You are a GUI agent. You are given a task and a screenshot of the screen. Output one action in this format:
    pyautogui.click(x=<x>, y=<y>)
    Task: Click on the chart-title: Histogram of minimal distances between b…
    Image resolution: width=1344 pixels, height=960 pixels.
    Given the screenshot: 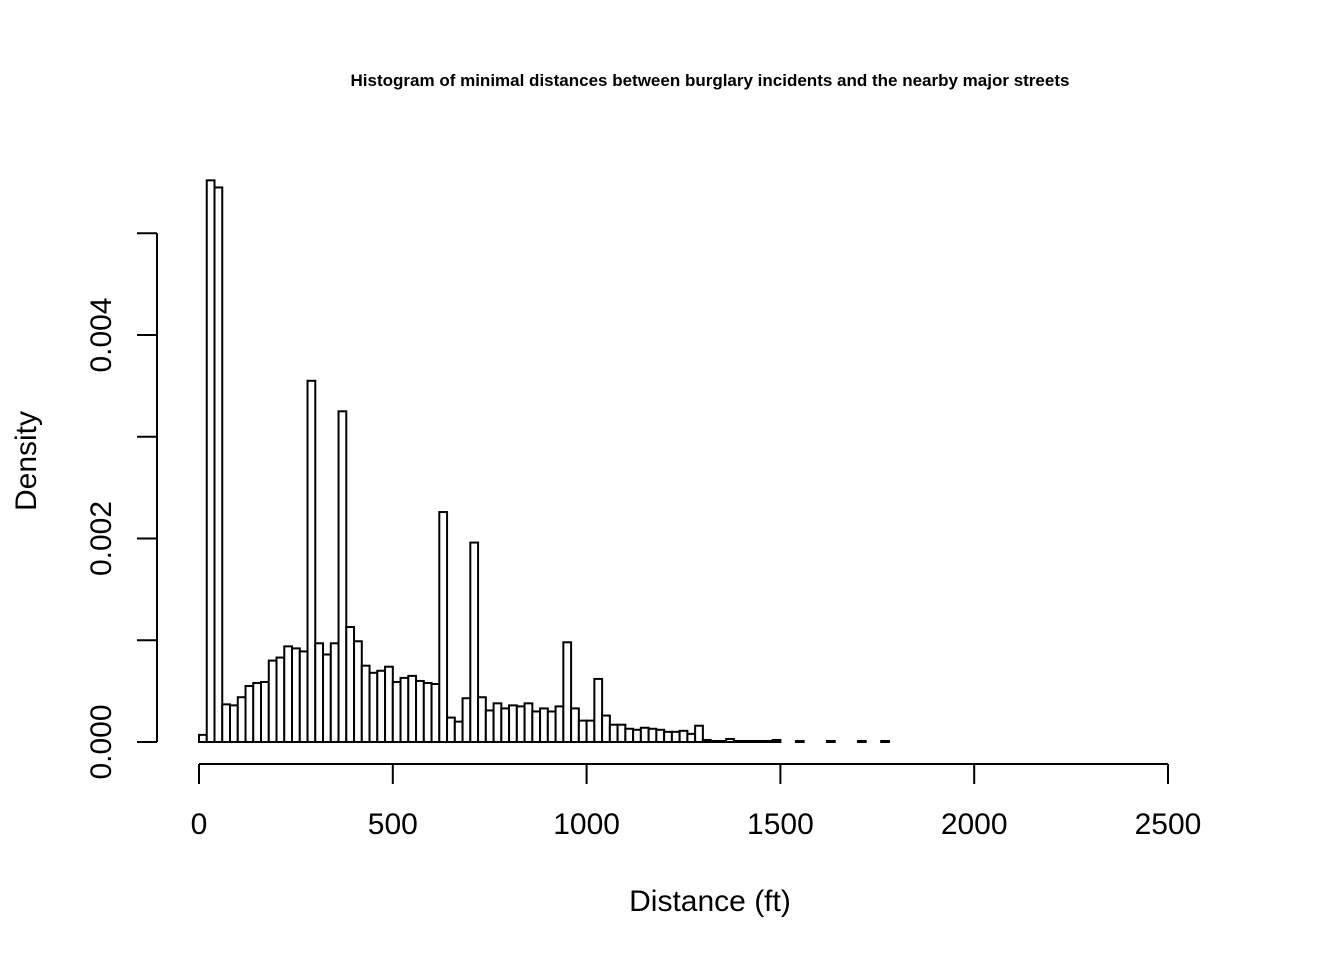 What is the action you would take?
    pyautogui.click(x=710, y=80)
    